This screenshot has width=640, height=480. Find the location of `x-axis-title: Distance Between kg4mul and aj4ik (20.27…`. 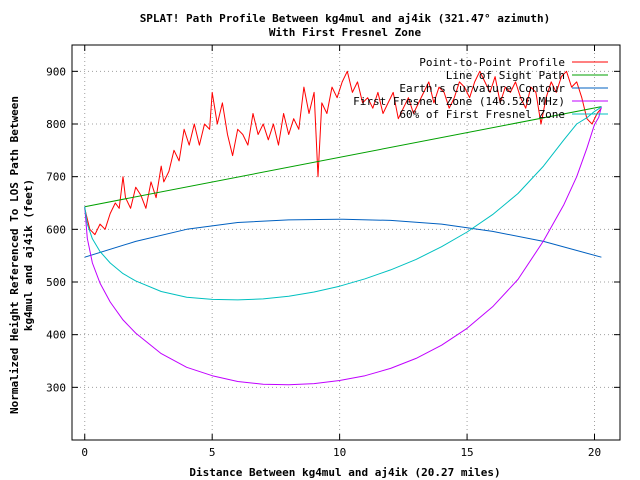

x-axis-title: Distance Between kg4mul and aj4ik (20.27… is located at coordinates (344, 472).